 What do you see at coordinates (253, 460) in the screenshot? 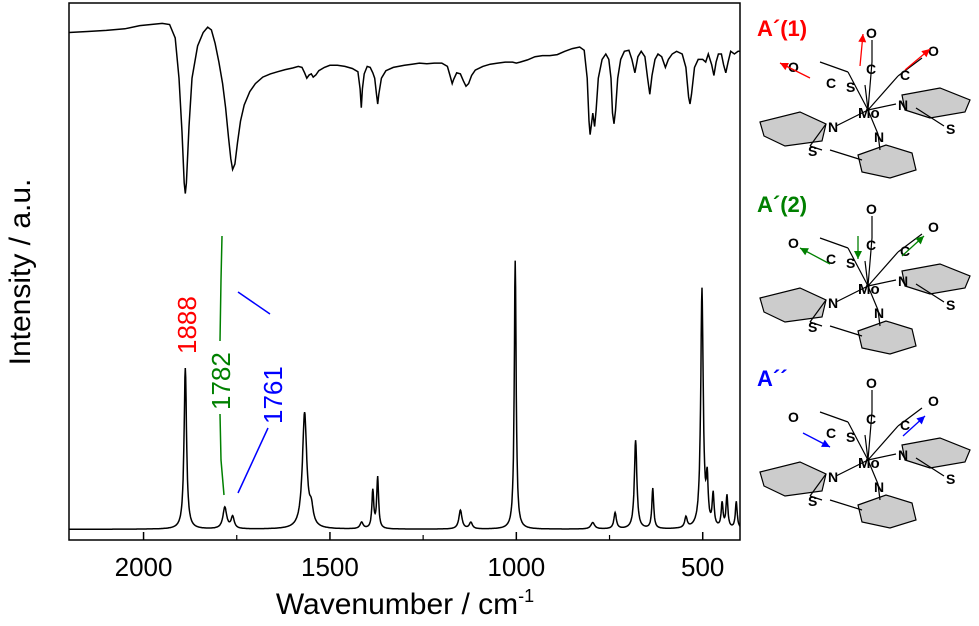
I see `peak-1761-leader-lower` at bounding box center [253, 460].